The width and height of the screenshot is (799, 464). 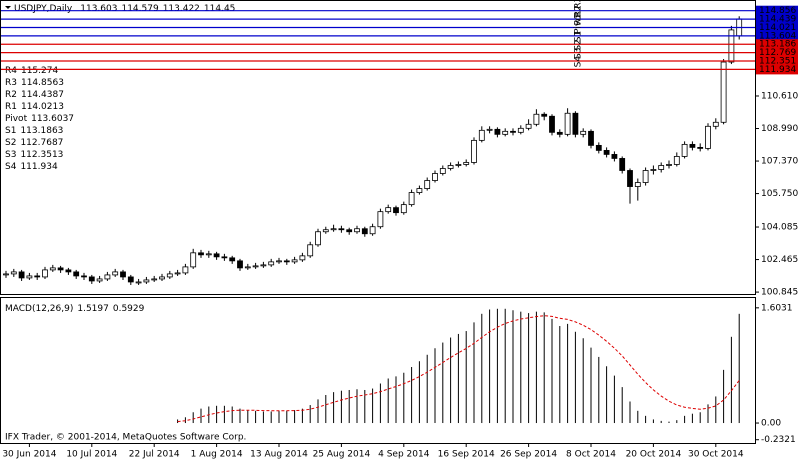 What do you see at coordinates (39, 71) in the screenshot?
I see `pivot-value: 115.274` at bounding box center [39, 71].